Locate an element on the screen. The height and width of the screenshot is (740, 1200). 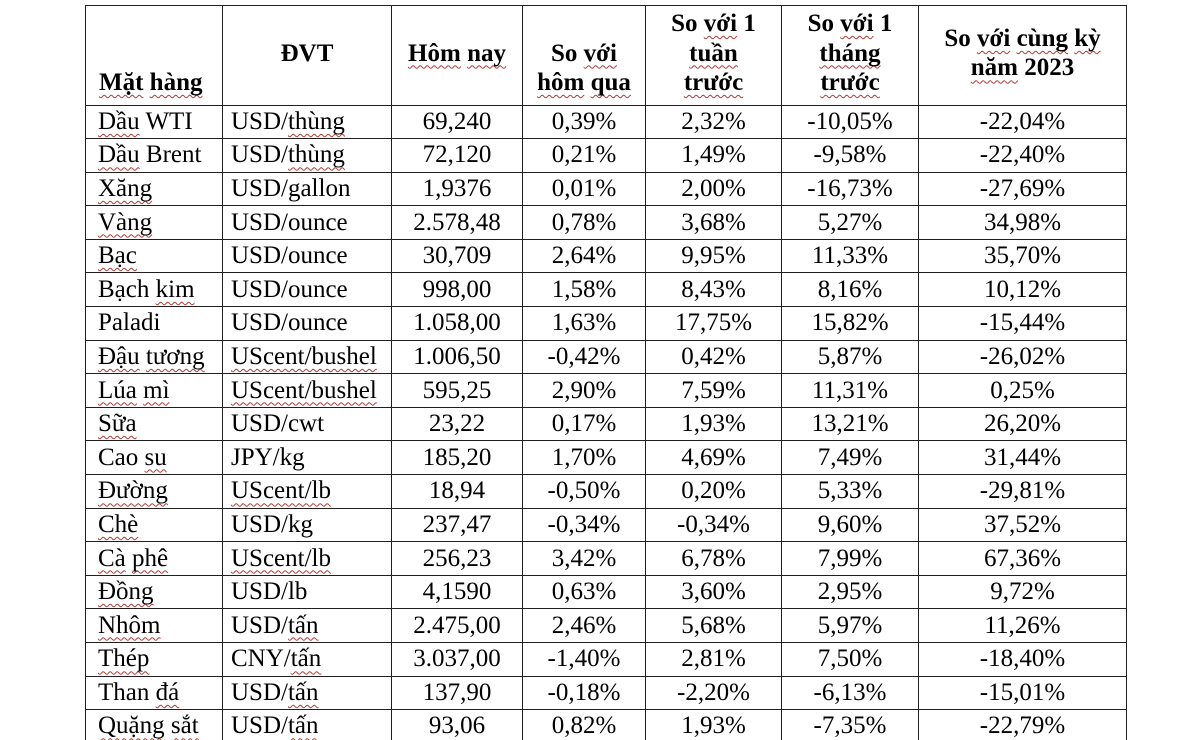
vs-month-cell: 11,31% is located at coordinates (850, 390).